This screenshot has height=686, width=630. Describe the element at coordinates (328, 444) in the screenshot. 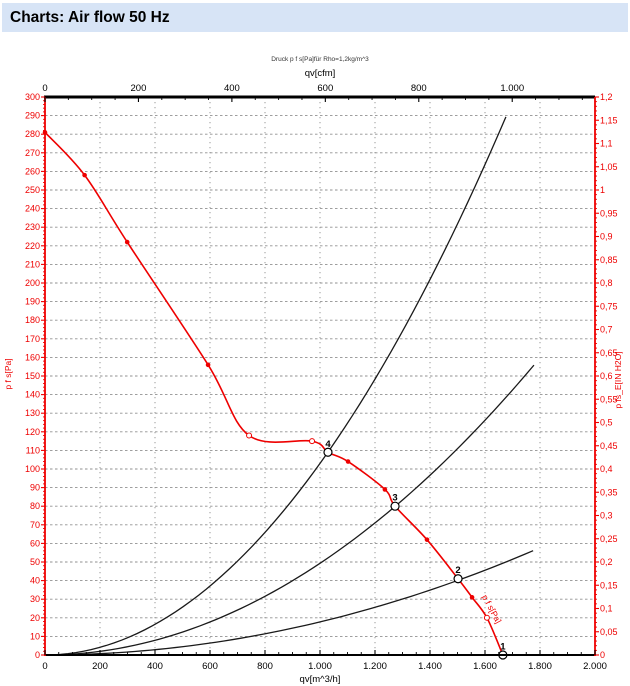

I see `operating-point-label: 4` at that location.